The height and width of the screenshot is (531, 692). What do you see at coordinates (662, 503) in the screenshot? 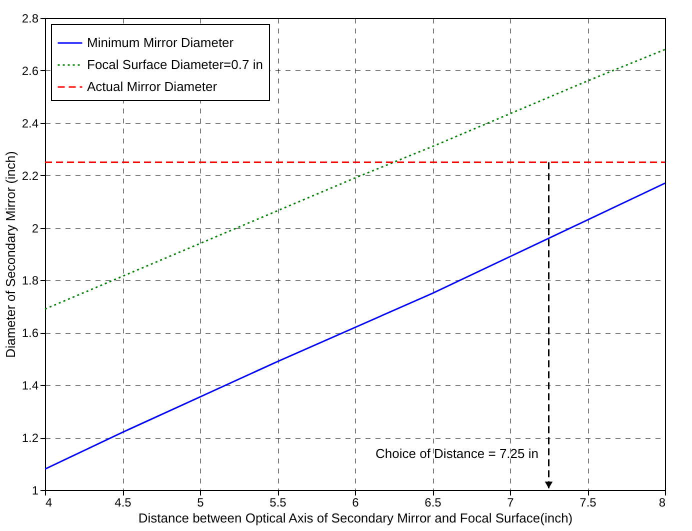
I see `x-tick-label: 8` at bounding box center [662, 503].